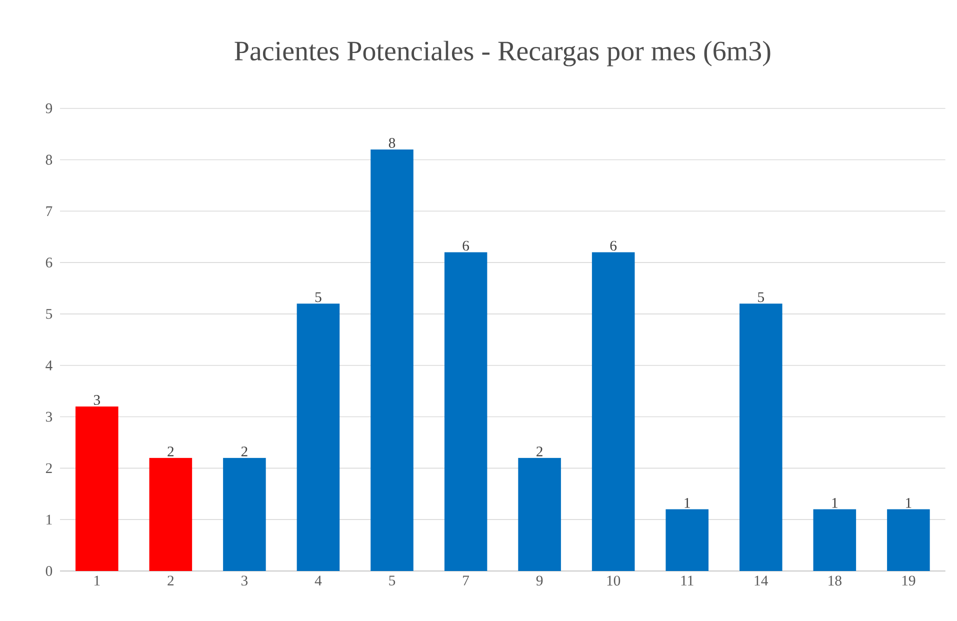 The height and width of the screenshot is (621, 957). Describe the element at coordinates (49, 519) in the screenshot. I see `y-tick-label: 1` at that location.